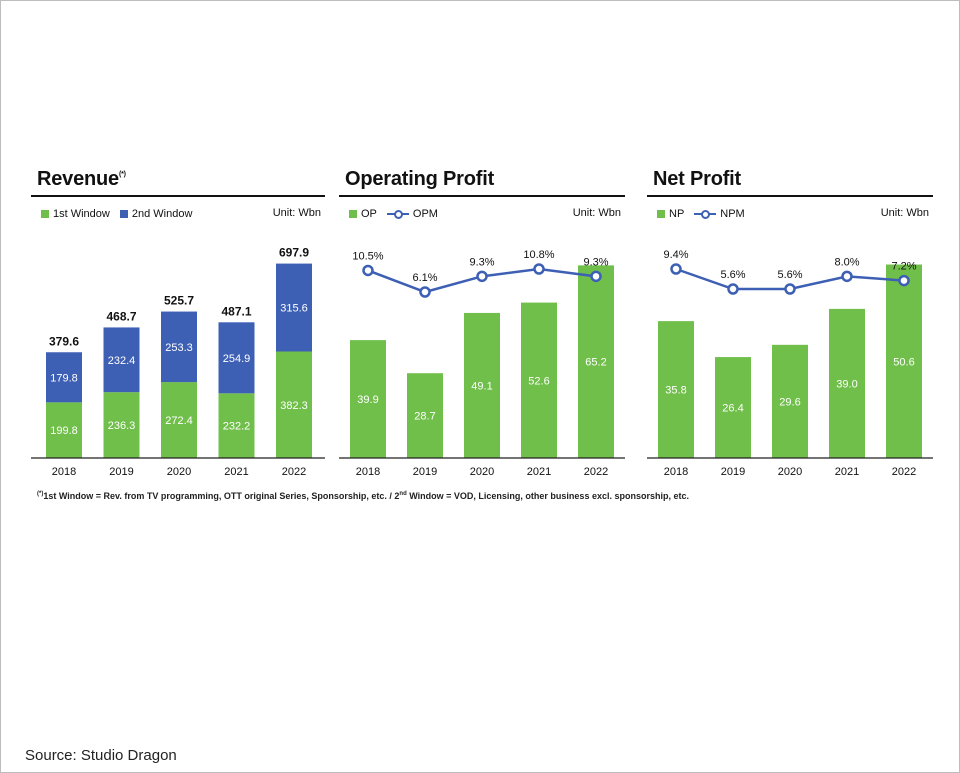  What do you see at coordinates (179, 301) in the screenshot?
I see `data-label-total: 525.7` at bounding box center [179, 301].